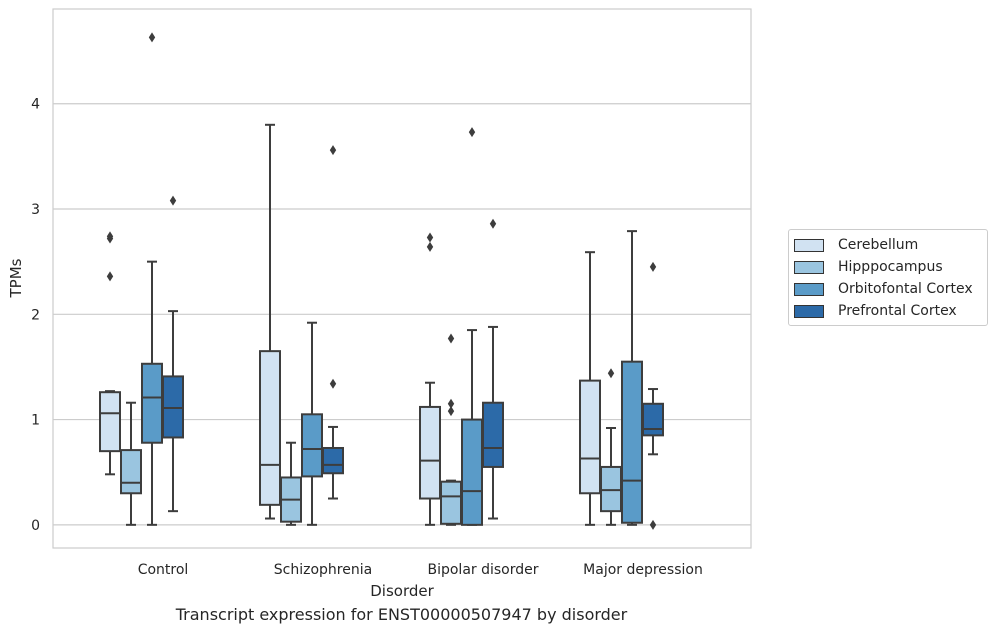 The height and width of the screenshot is (634, 999). I want to click on y-tick-label: 1, so click(35, 421).